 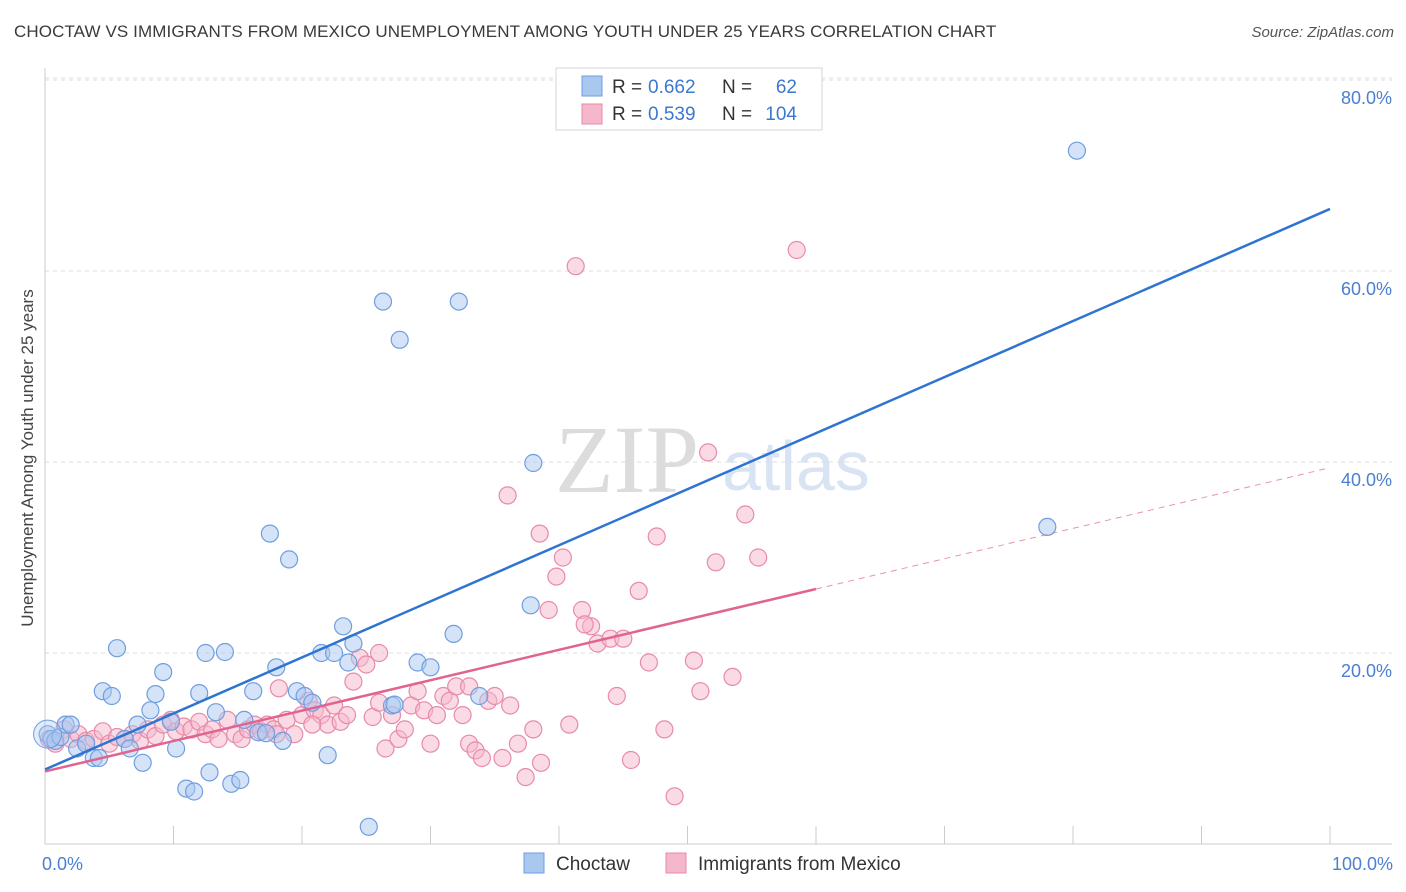 What do you see at coordinates (27, 457) in the screenshot?
I see `y-axis-label: Unemployment Among Youth under 25 years` at bounding box center [27, 457].